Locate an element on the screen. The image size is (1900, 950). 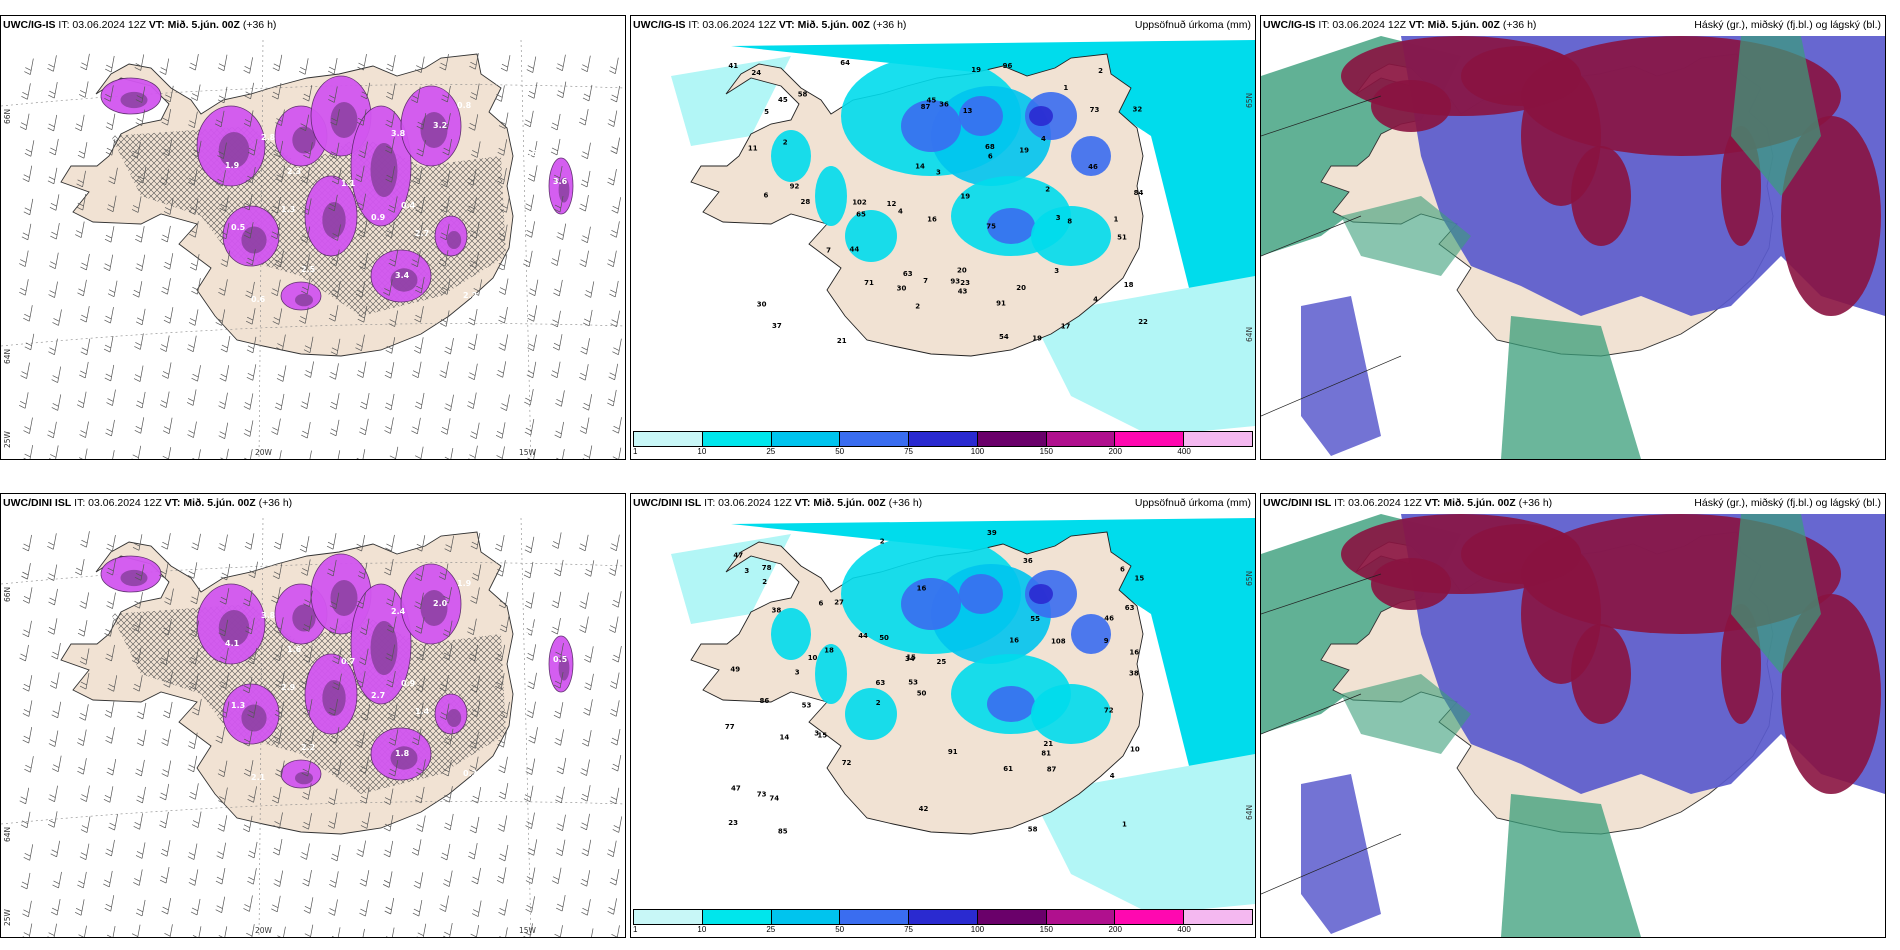
init-time: IT: 03.06.2024 12Z is located at coordinates (1378, 503).